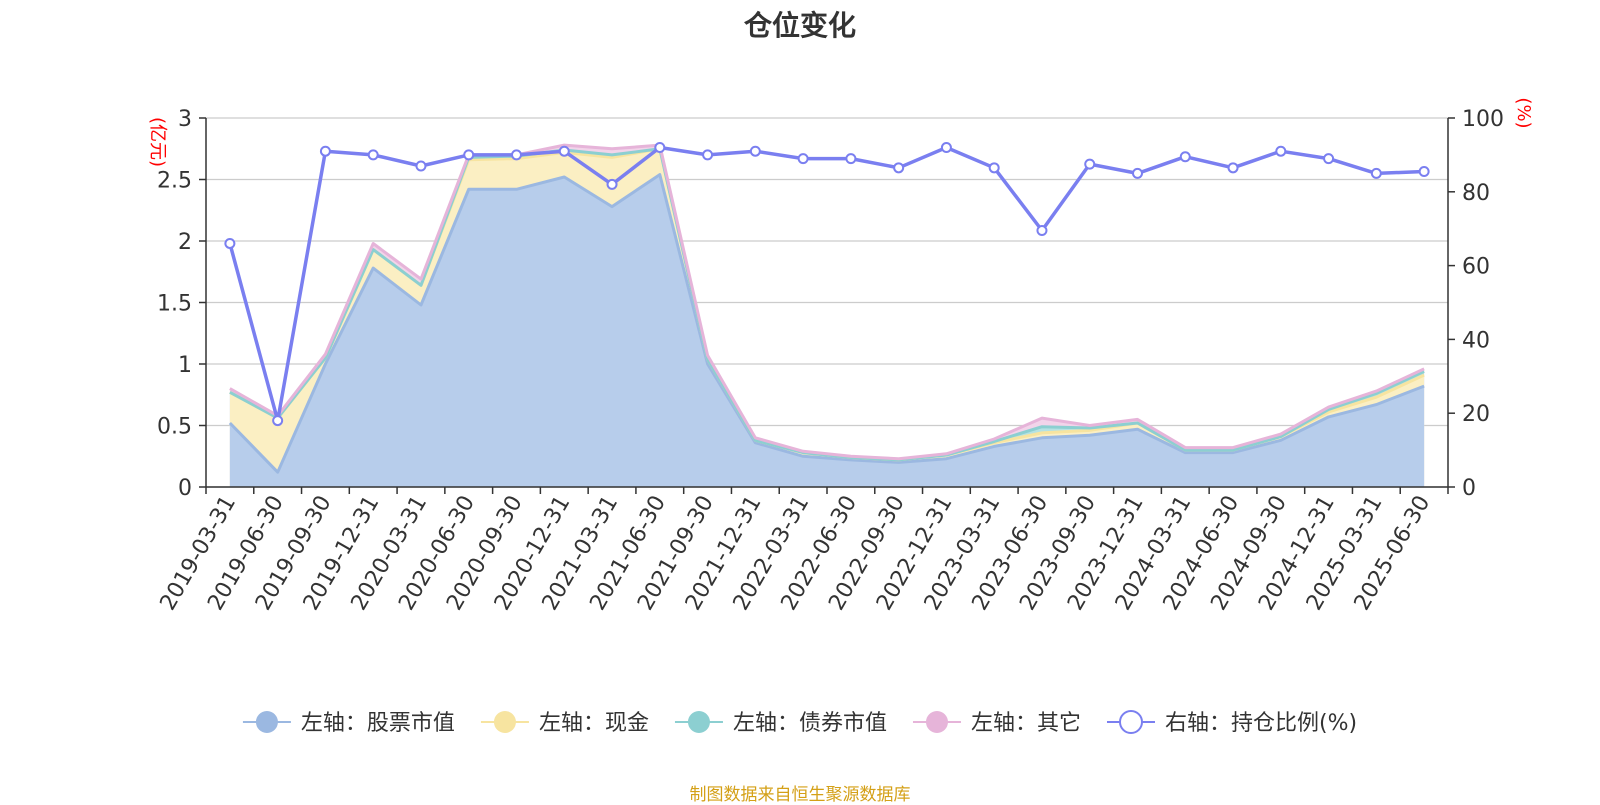 This screenshot has width=1600, height=805. What do you see at coordinates (1469, 488) in the screenshot?
I see `right-tick-label: 0` at bounding box center [1469, 488].